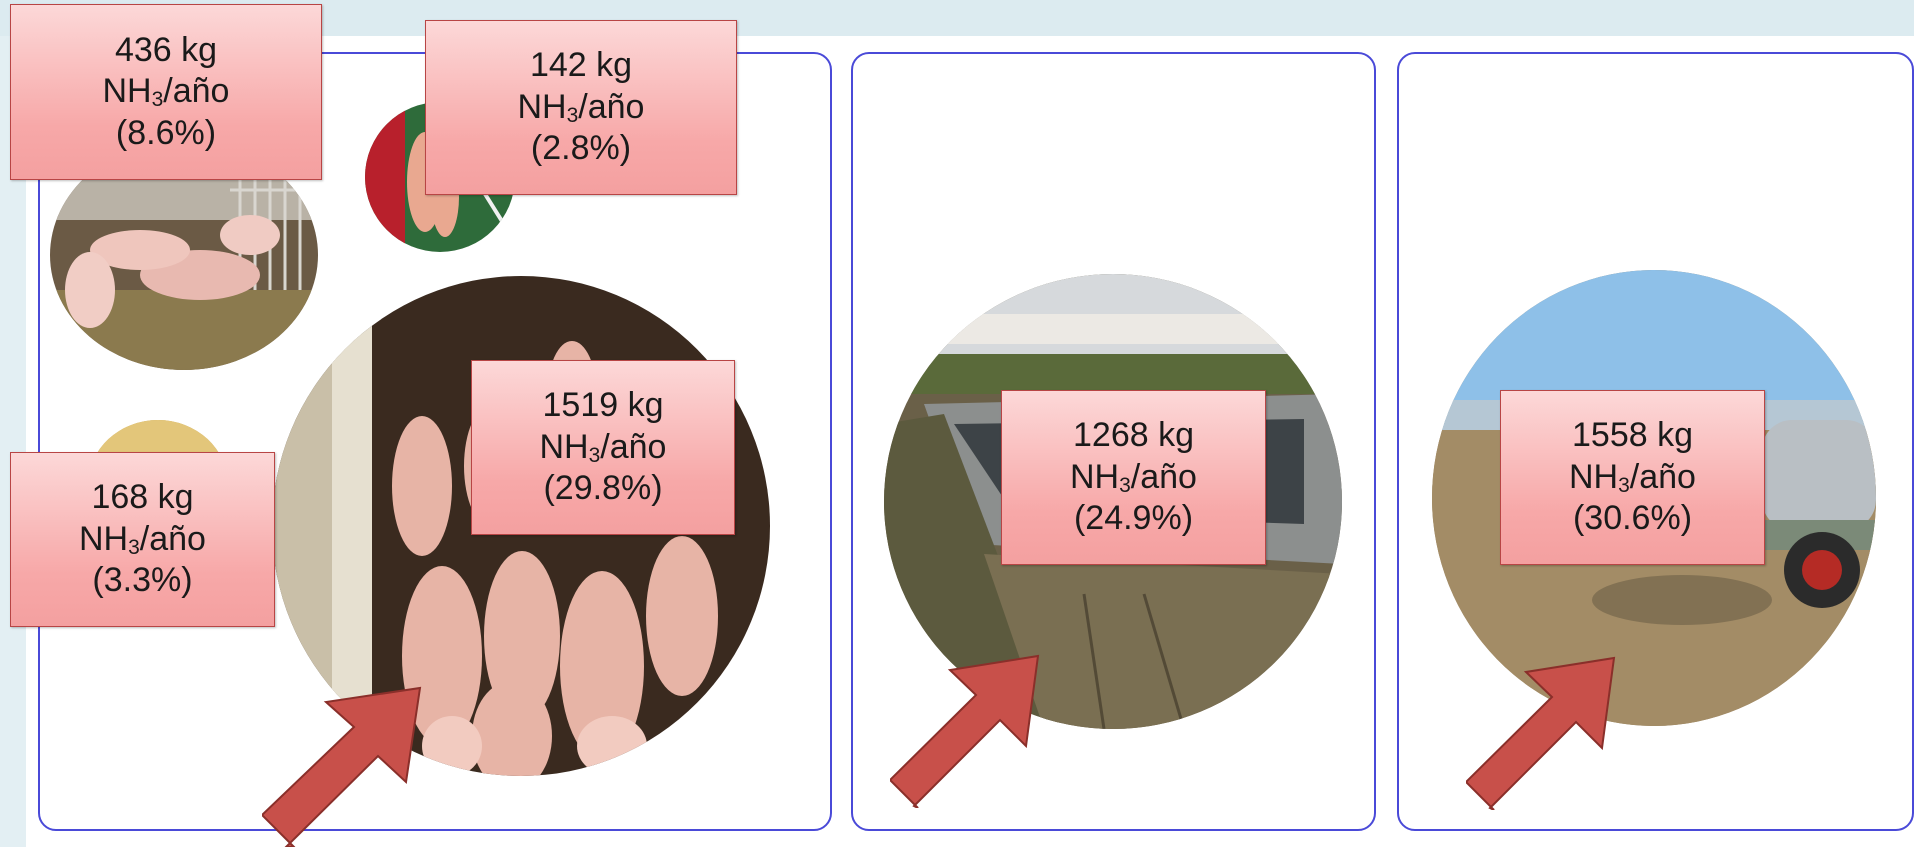  I want to click on nursery-emission-label: 168 kg NH3/año (3.3%), so click(142, 539).